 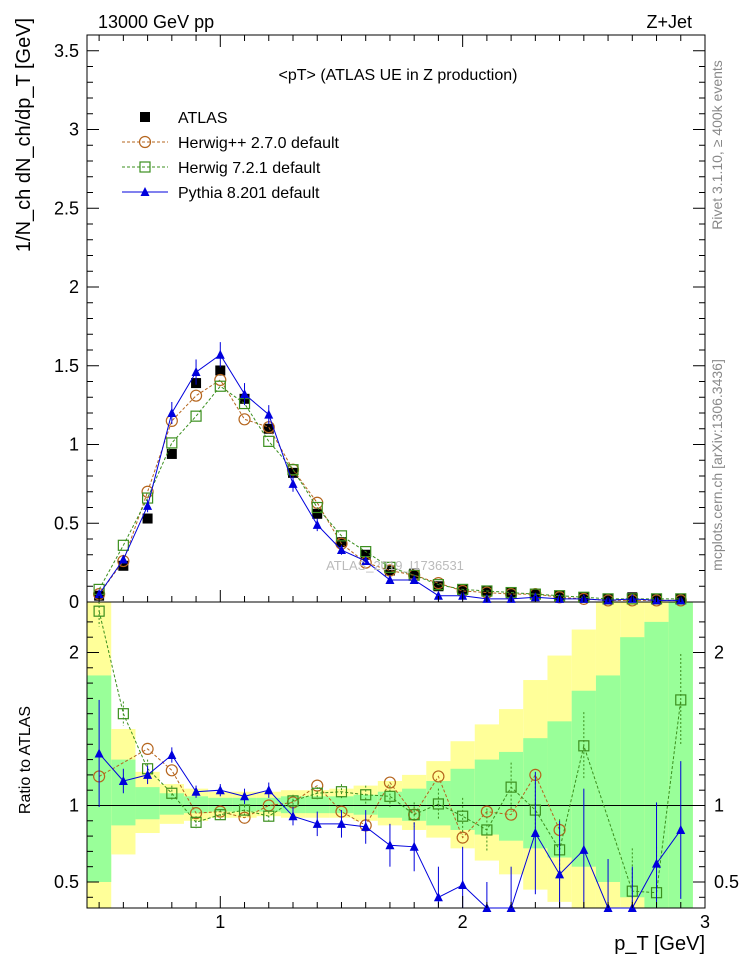 I want to click on legend-atlas-label: ATLAS, so click(x=203, y=118).